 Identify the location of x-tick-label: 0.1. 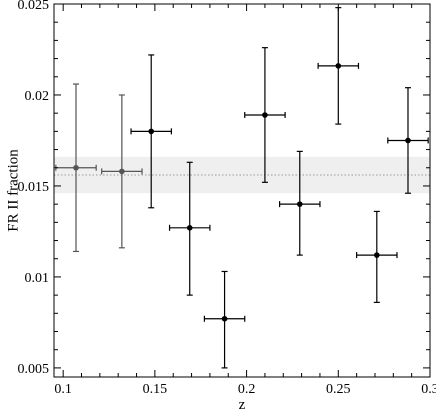
(63, 389).